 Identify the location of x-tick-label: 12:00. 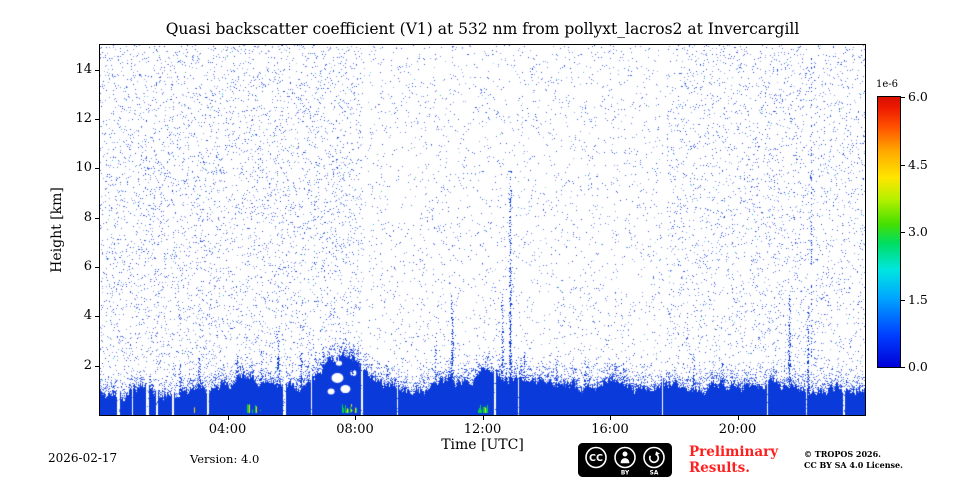
(482, 429).